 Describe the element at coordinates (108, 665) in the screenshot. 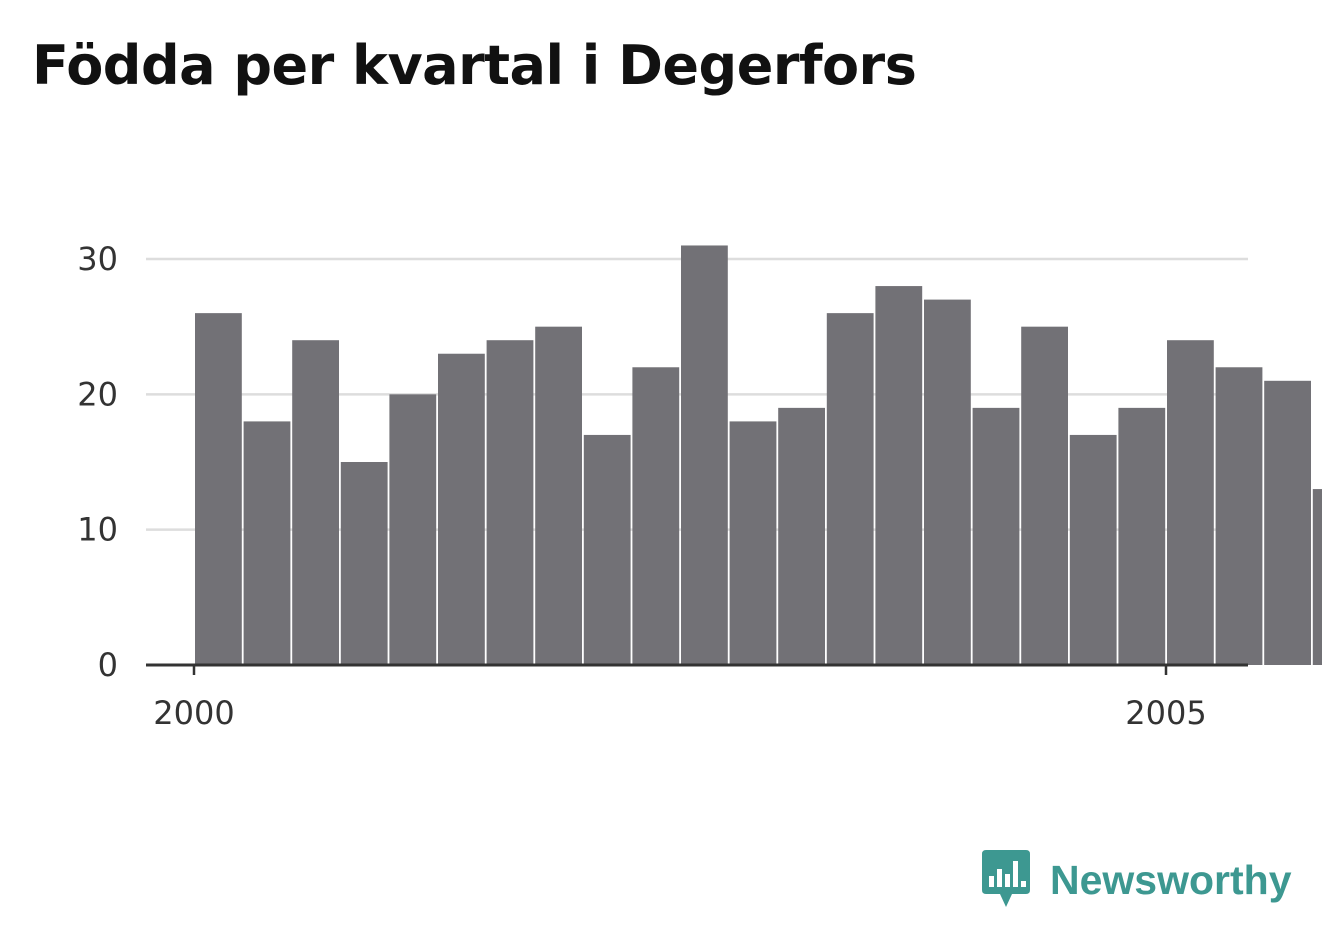

I see `y-tick-label: 0` at that location.